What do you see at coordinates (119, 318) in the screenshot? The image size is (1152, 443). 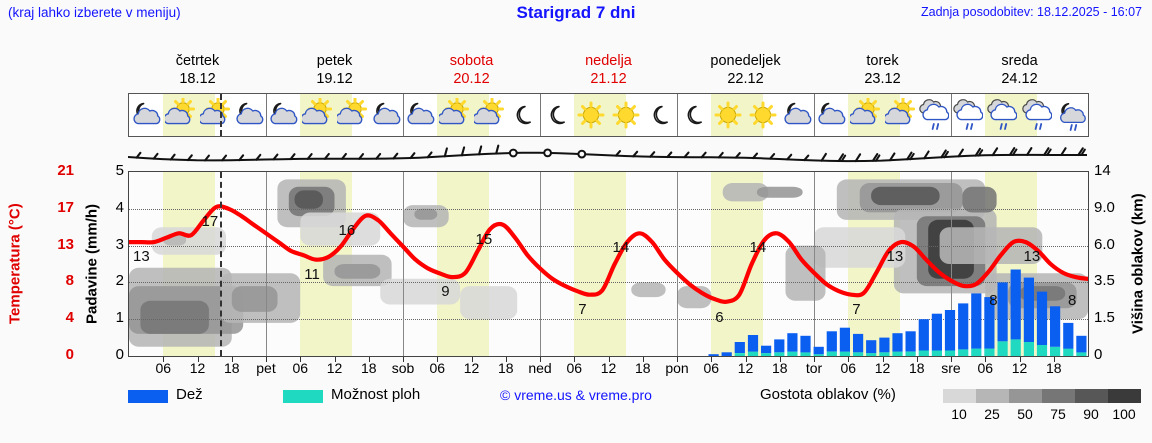 I see `precipitation-tick-1: 1` at bounding box center [119, 318].